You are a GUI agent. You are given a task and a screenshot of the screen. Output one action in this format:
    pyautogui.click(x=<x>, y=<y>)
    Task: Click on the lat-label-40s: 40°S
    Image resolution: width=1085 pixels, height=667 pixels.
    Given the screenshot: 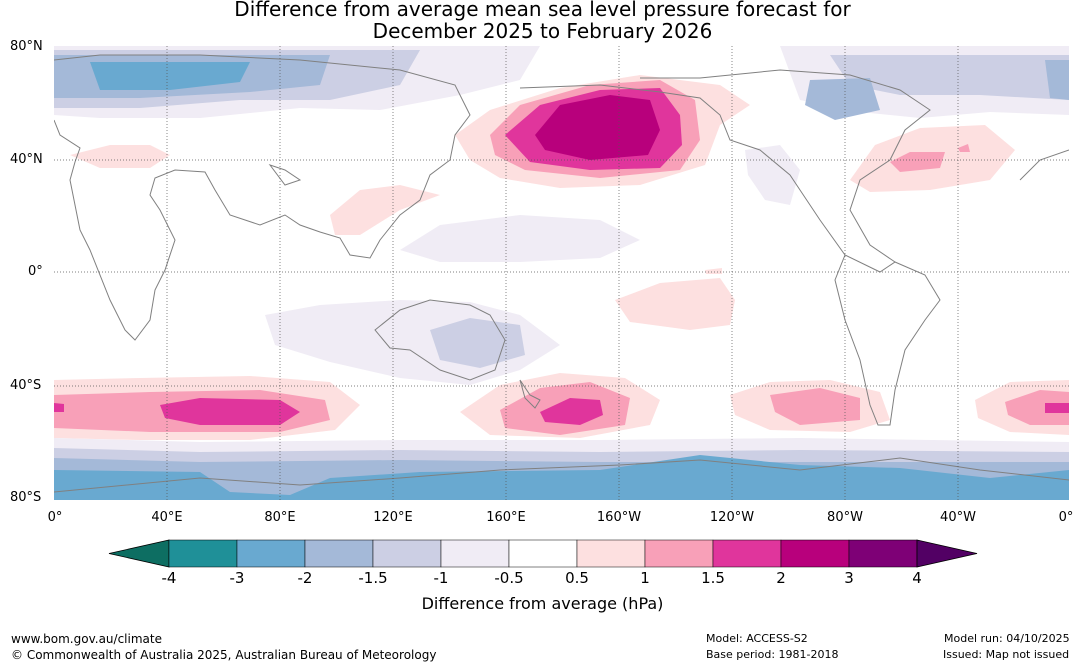 What is the action you would take?
    pyautogui.click(x=26, y=385)
    